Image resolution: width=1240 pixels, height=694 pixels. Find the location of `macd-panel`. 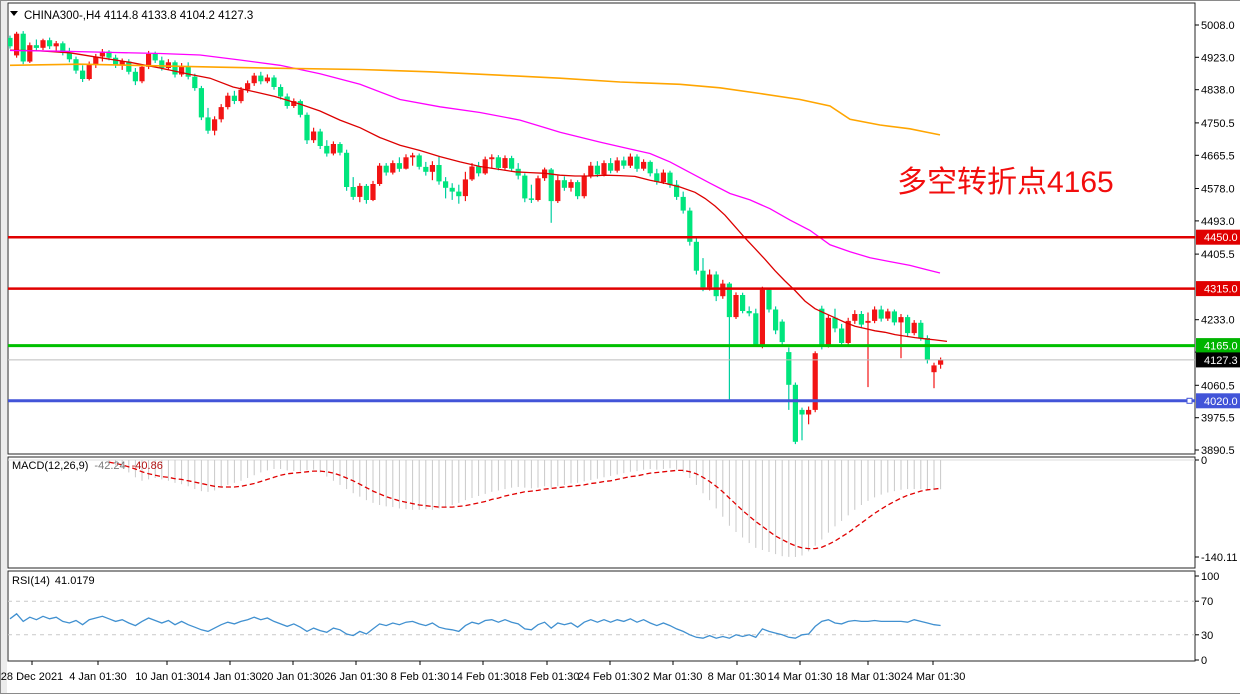

macd-panel is located at coordinates (601, 508).